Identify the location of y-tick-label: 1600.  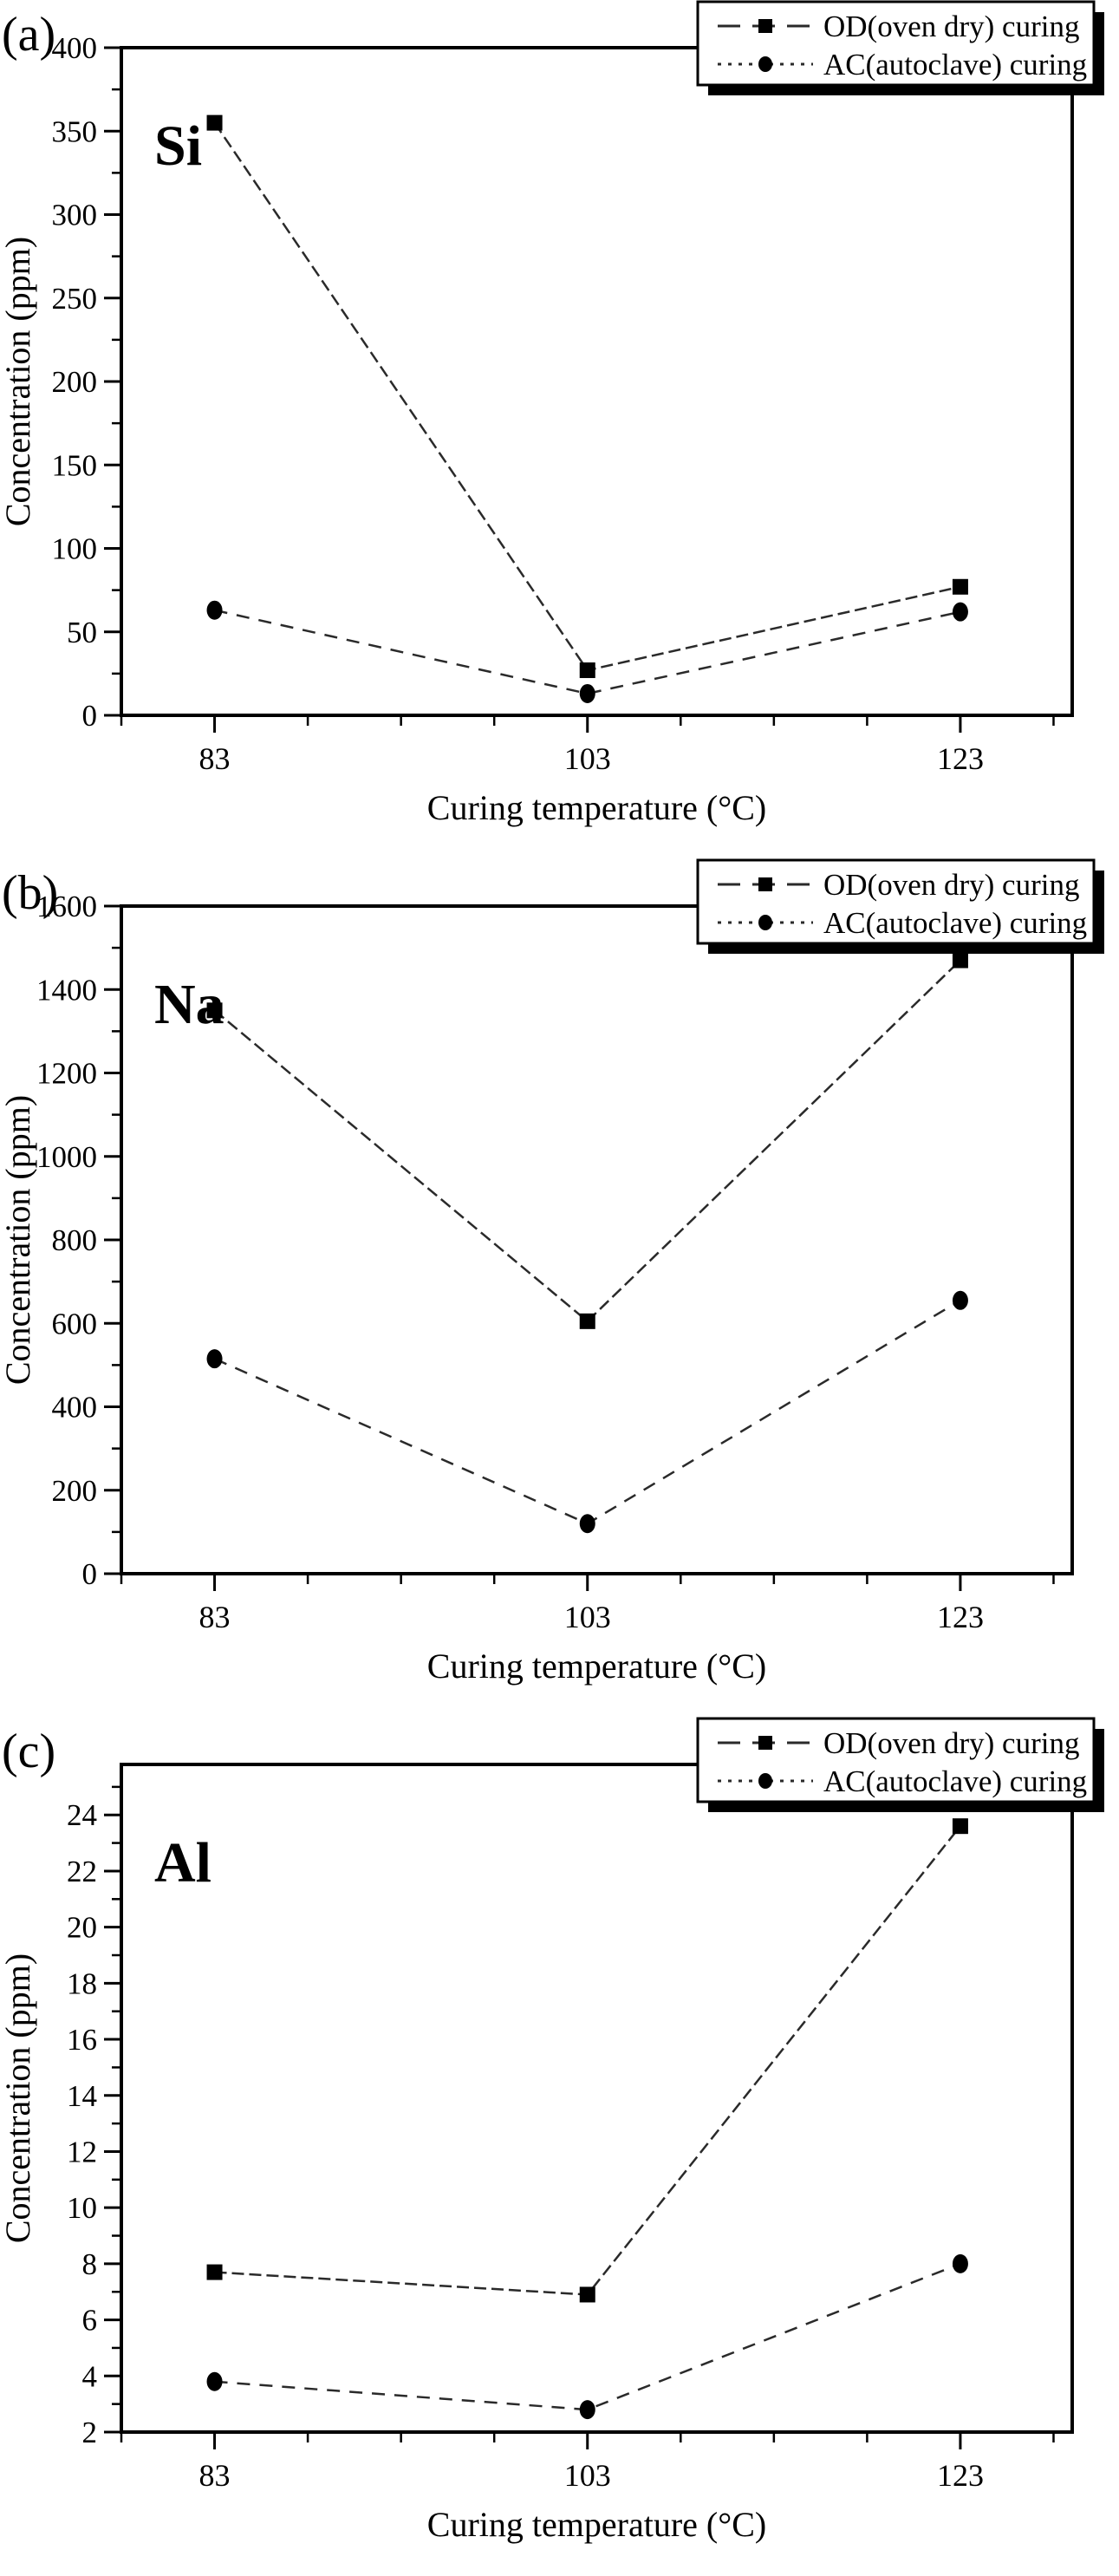
(66, 907).